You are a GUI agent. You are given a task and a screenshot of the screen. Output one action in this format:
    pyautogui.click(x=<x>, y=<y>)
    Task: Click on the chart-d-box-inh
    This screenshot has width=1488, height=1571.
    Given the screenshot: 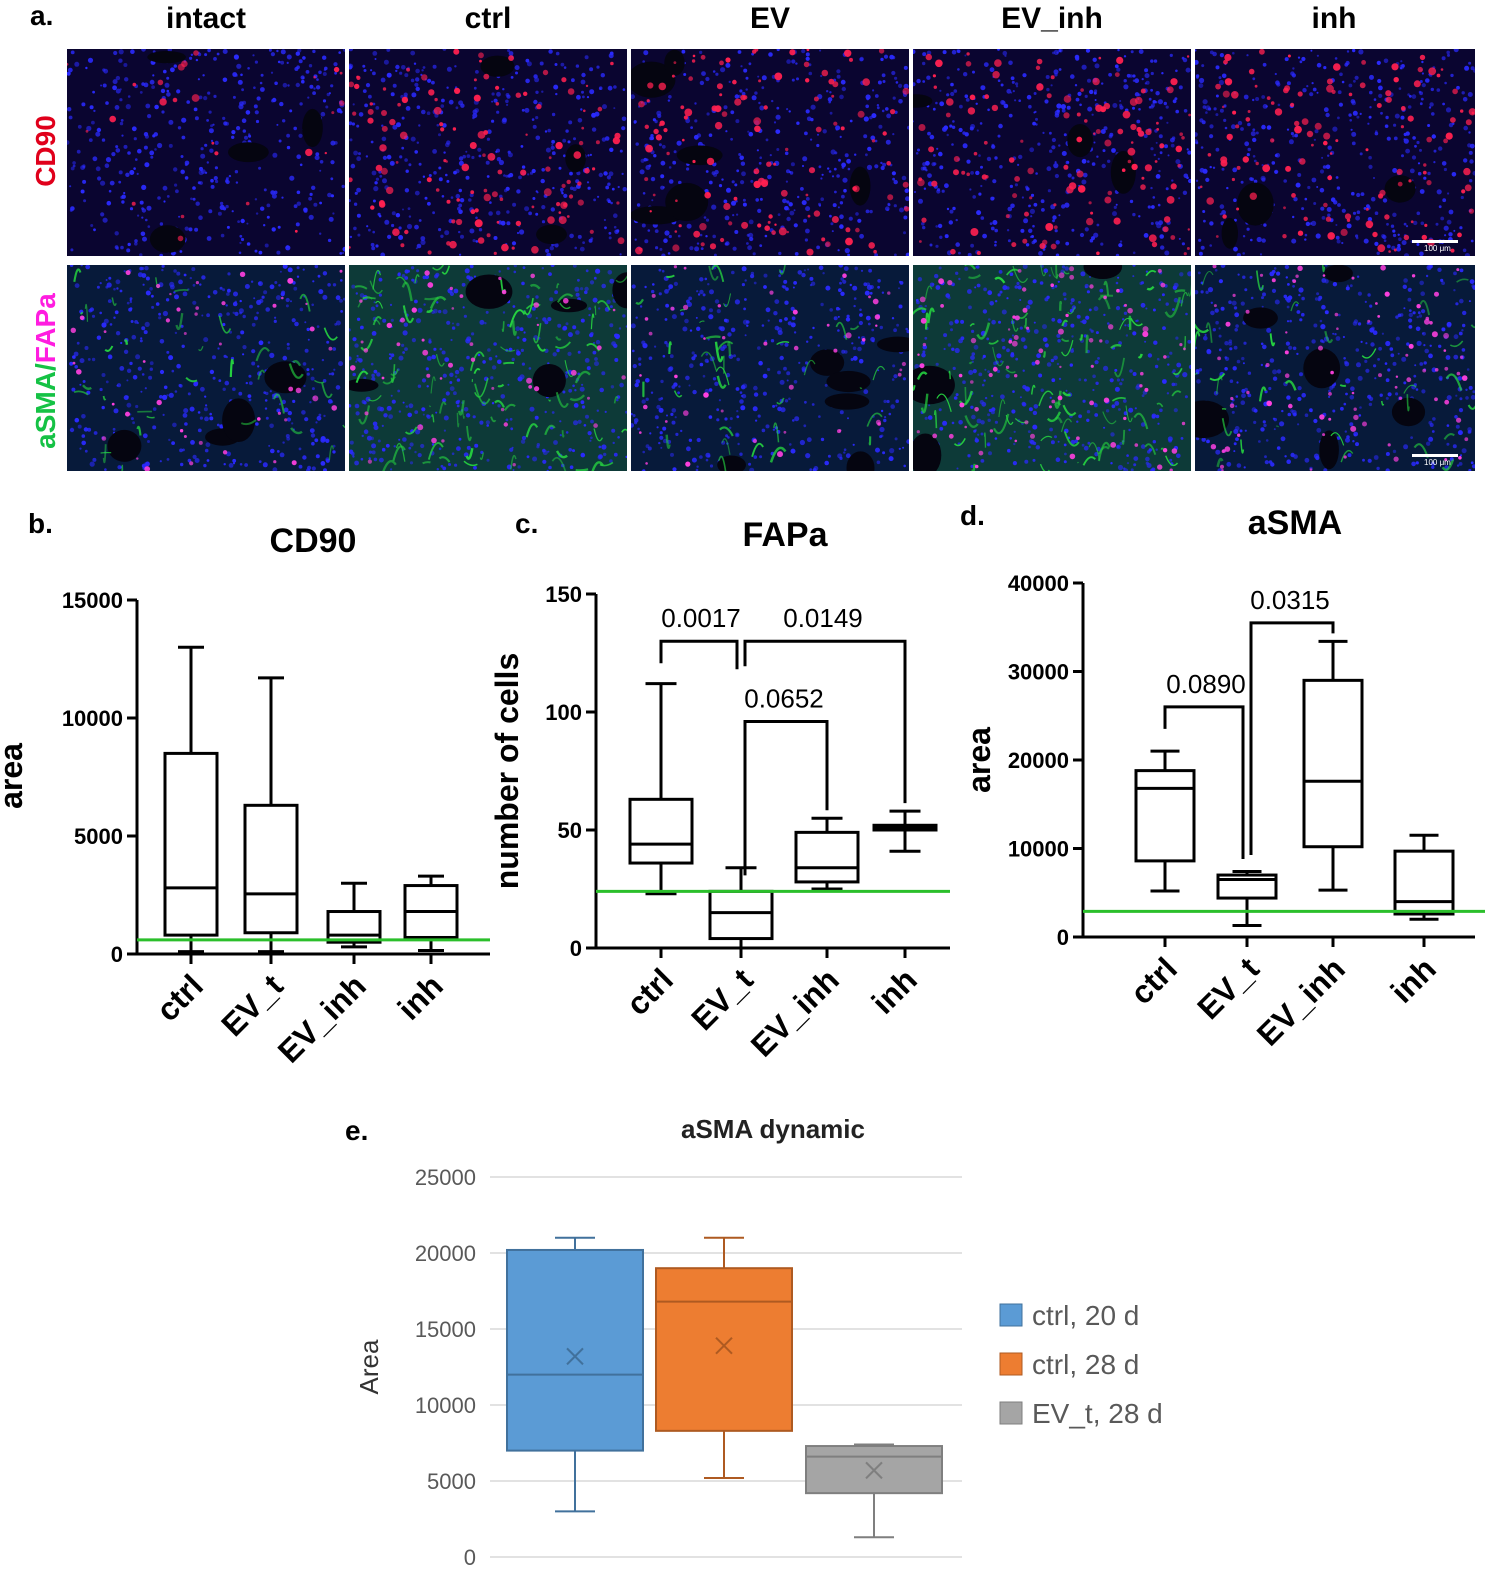 What is the action you would take?
    pyautogui.click(x=1424, y=882)
    